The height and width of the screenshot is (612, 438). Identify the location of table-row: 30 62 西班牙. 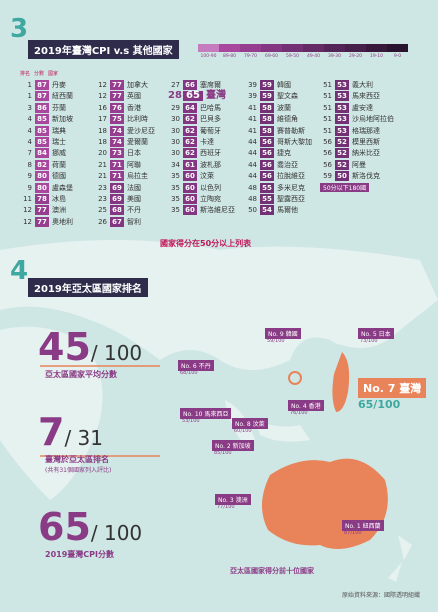
(194, 153).